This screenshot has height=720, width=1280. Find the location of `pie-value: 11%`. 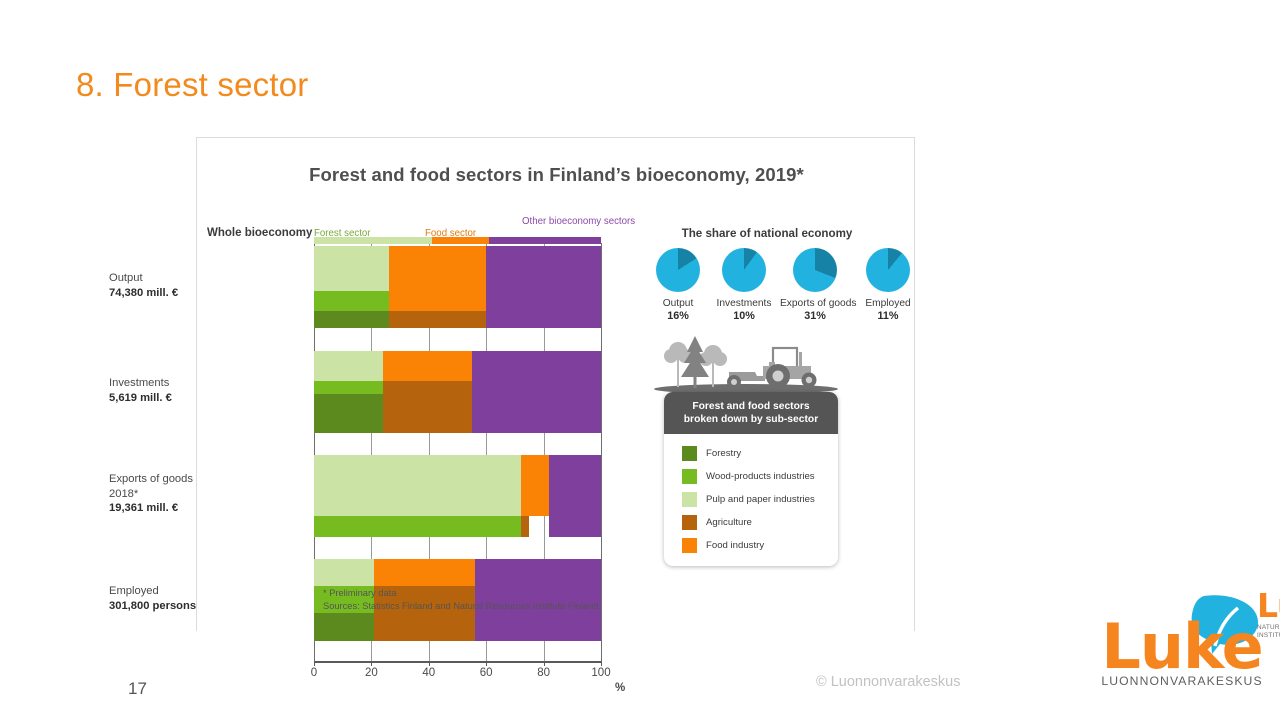

pie-value: 11% is located at coordinates (888, 316).